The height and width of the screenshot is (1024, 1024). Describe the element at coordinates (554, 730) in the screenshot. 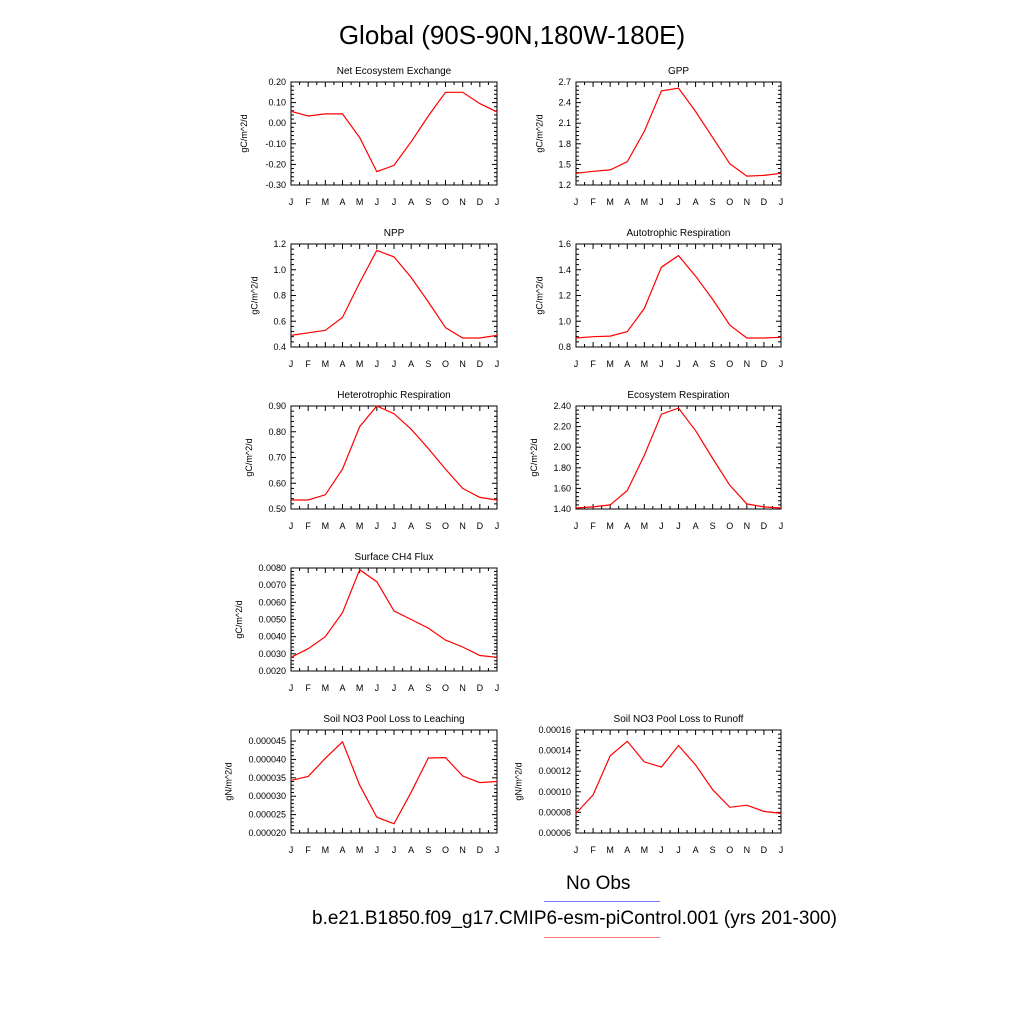

I see `y-tick-label: 0.00016` at that location.